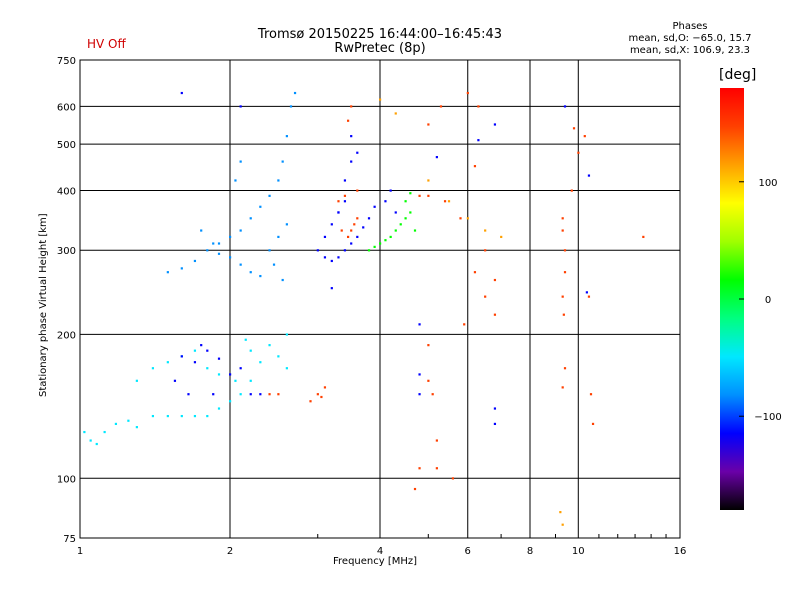  I want to click on y-tick-label: 300, so click(66, 251).